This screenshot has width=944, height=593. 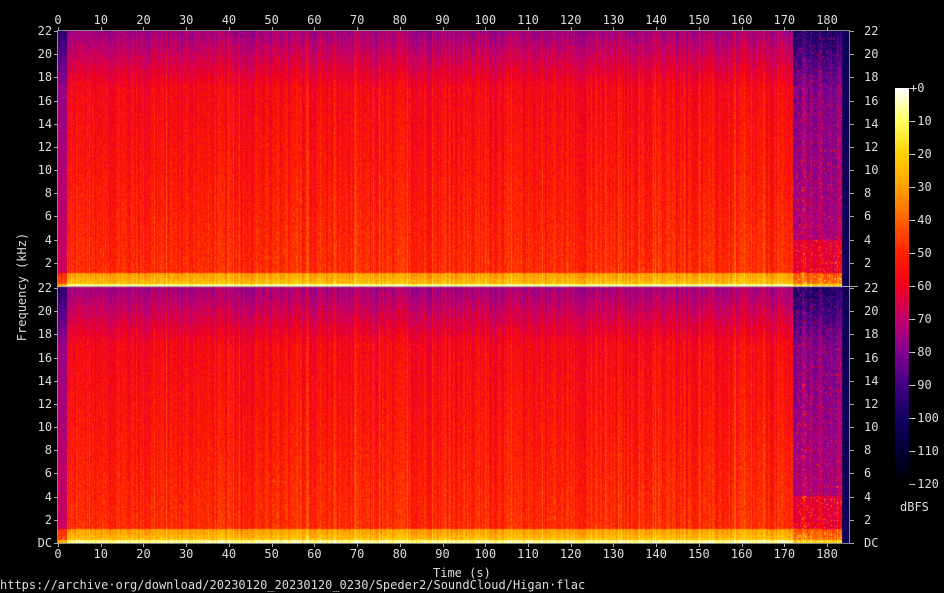 What do you see at coordinates (45, 543) in the screenshot?
I see `y-tick-label-left: DC` at bounding box center [45, 543].